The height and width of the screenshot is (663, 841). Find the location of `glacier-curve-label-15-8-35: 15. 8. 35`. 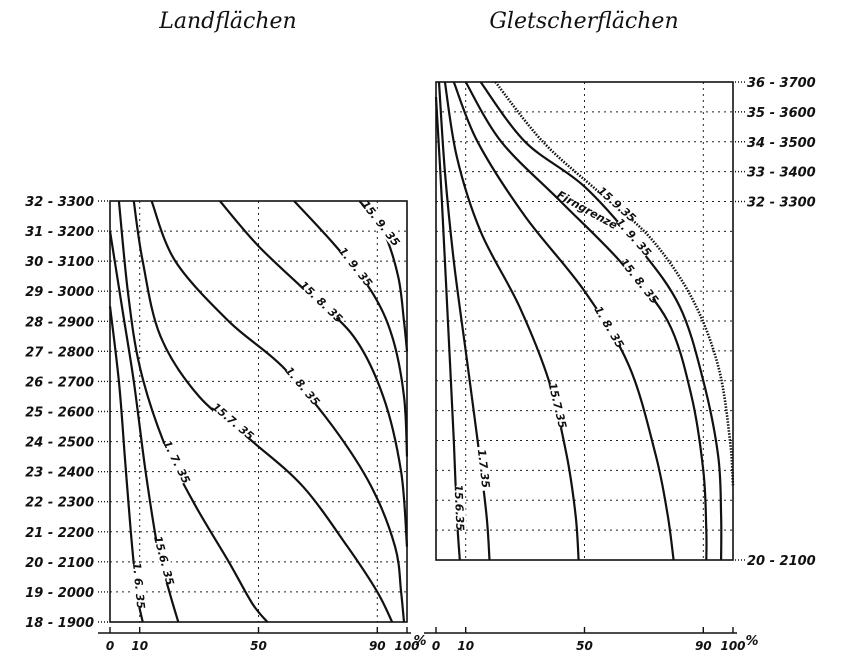

glacier-curve-label-15-8-35: 15. 8. 35 is located at coordinates (639, 281).